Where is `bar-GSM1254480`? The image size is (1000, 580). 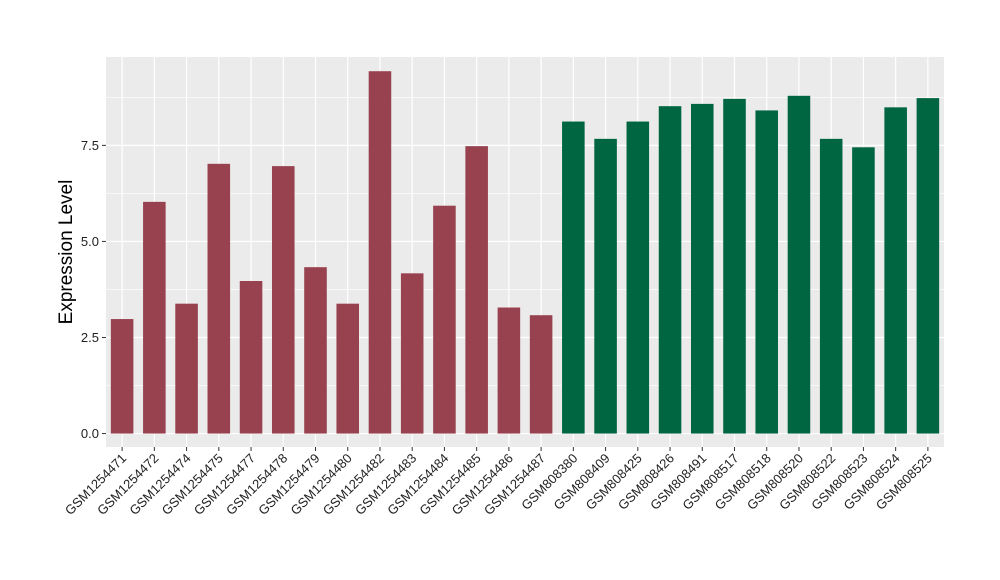
bar-GSM1254480 is located at coordinates (348, 368).